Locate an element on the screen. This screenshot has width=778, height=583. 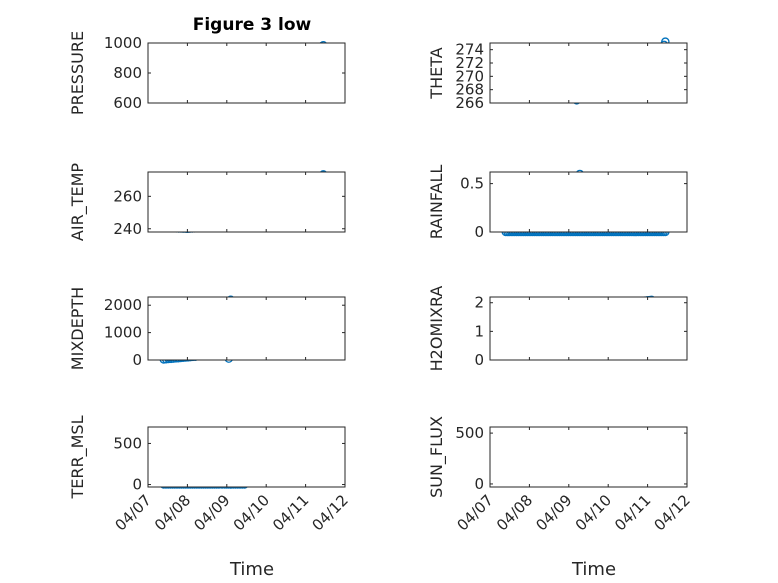
y-axis-label: MIXDEPTH is located at coordinates (77, 328).